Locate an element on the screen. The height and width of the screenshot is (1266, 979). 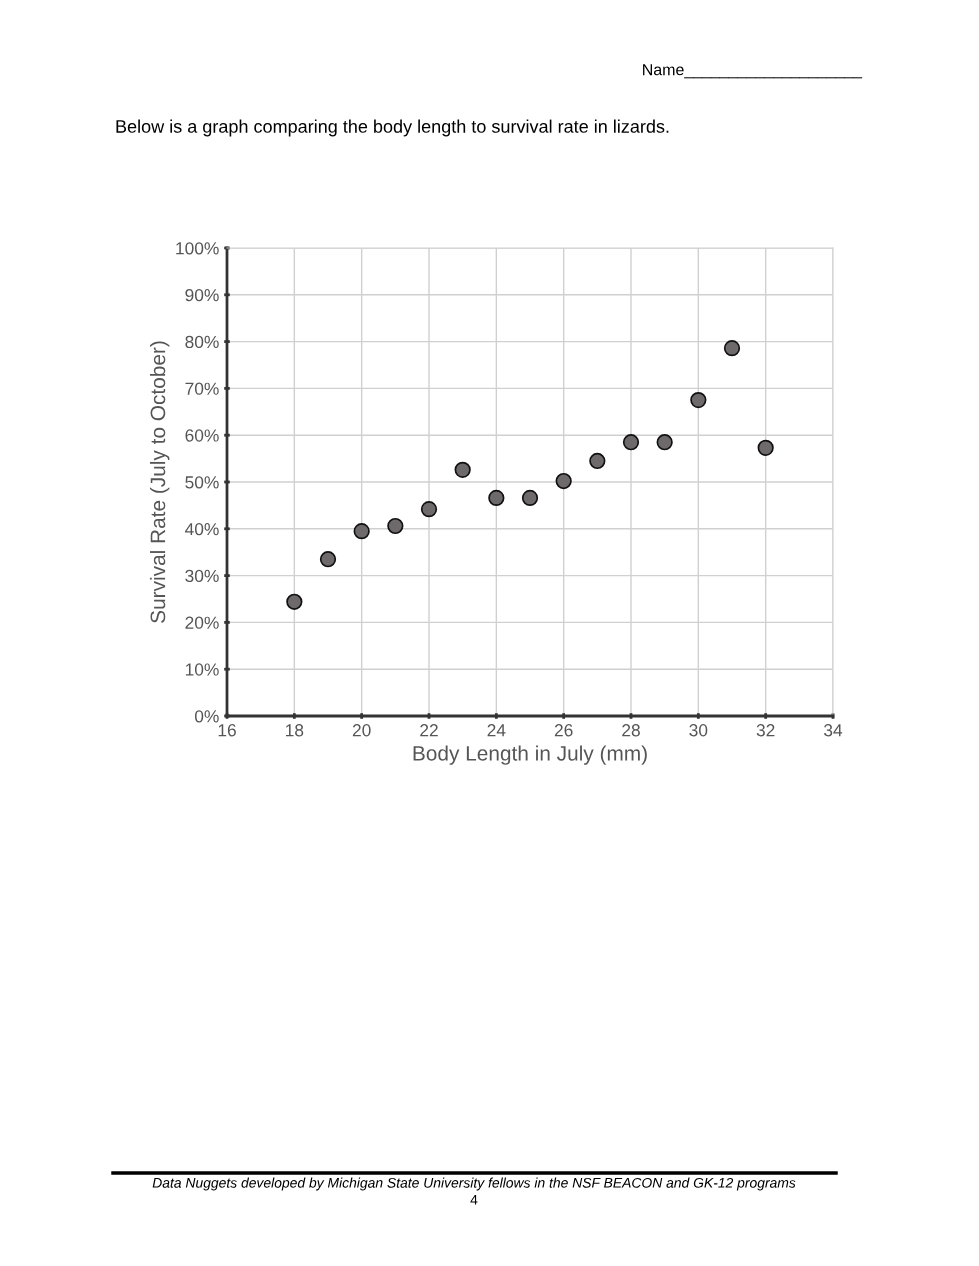
x-tick-label: 30 is located at coordinates (698, 730).